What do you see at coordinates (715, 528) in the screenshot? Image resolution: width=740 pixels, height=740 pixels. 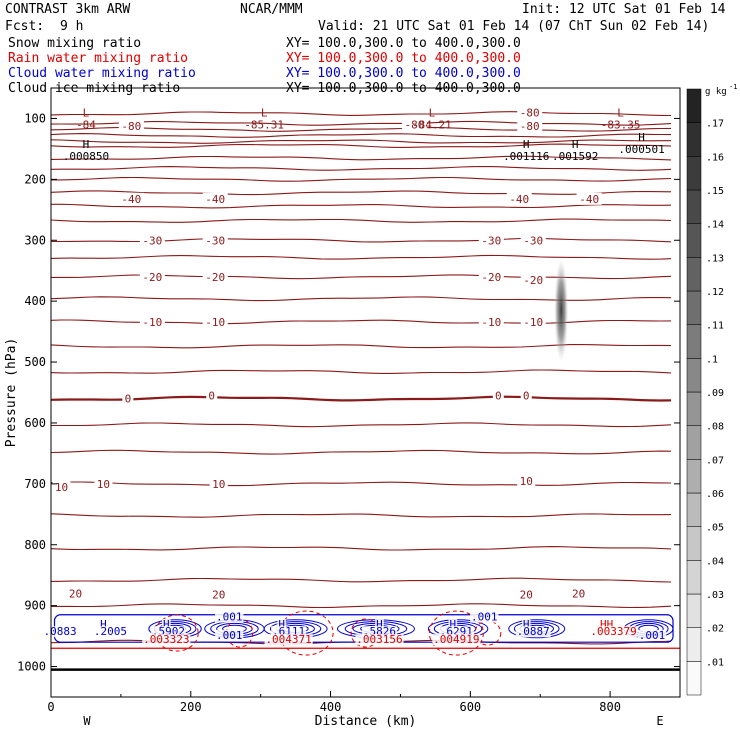 I see `colorbar-label-4: .05` at bounding box center [715, 528].